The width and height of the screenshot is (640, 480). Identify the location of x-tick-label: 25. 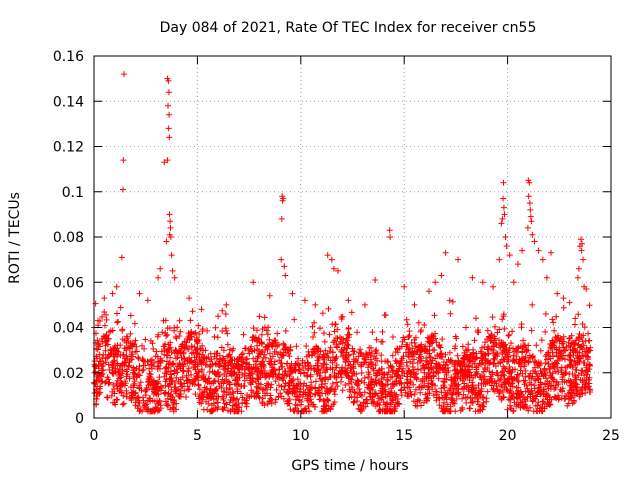
(611, 436).